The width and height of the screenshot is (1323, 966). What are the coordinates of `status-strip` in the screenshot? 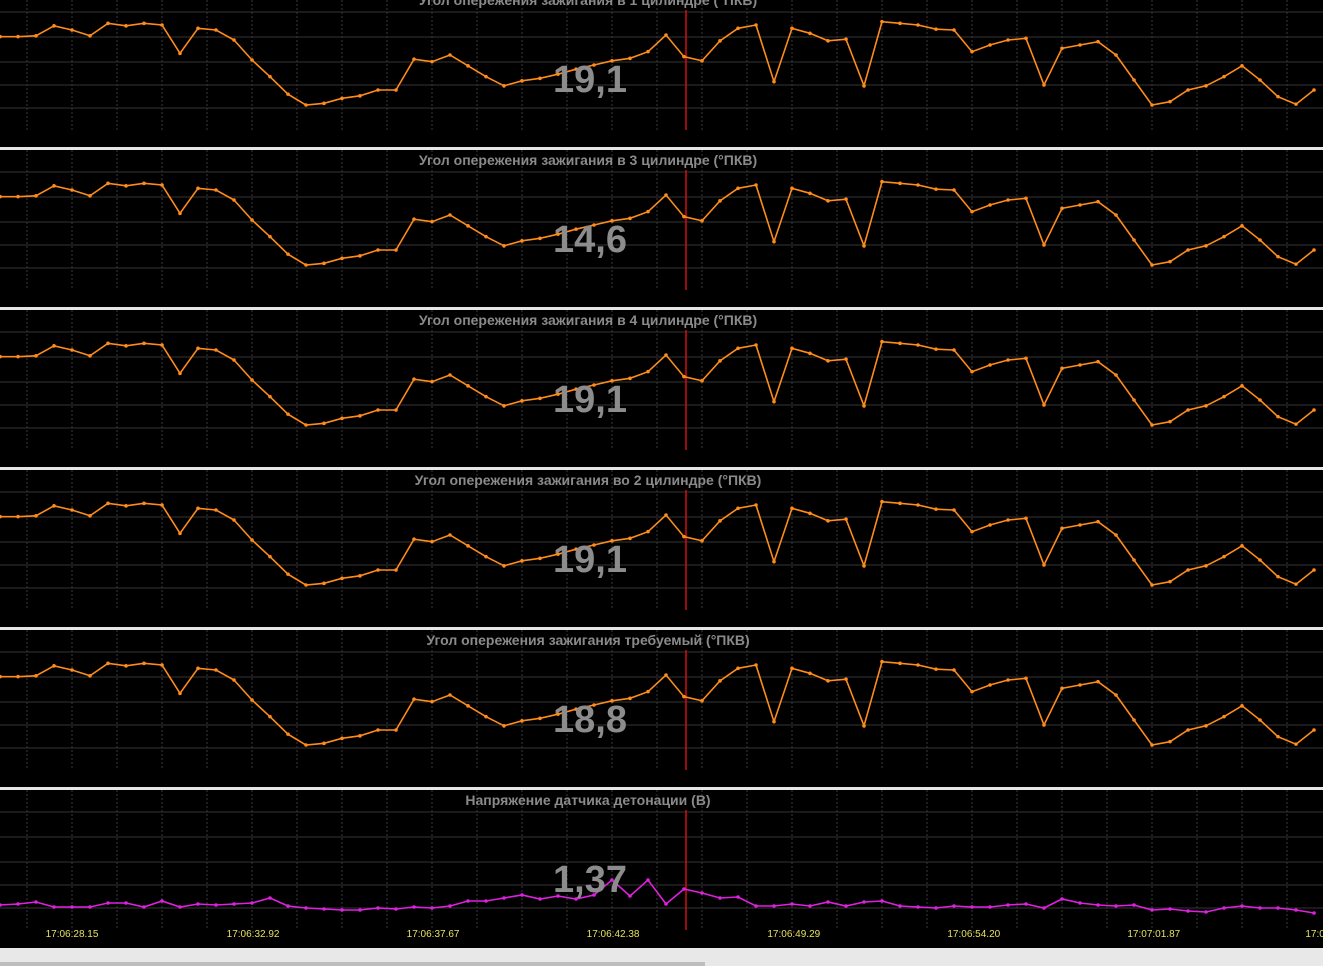 It's located at (661, 957).